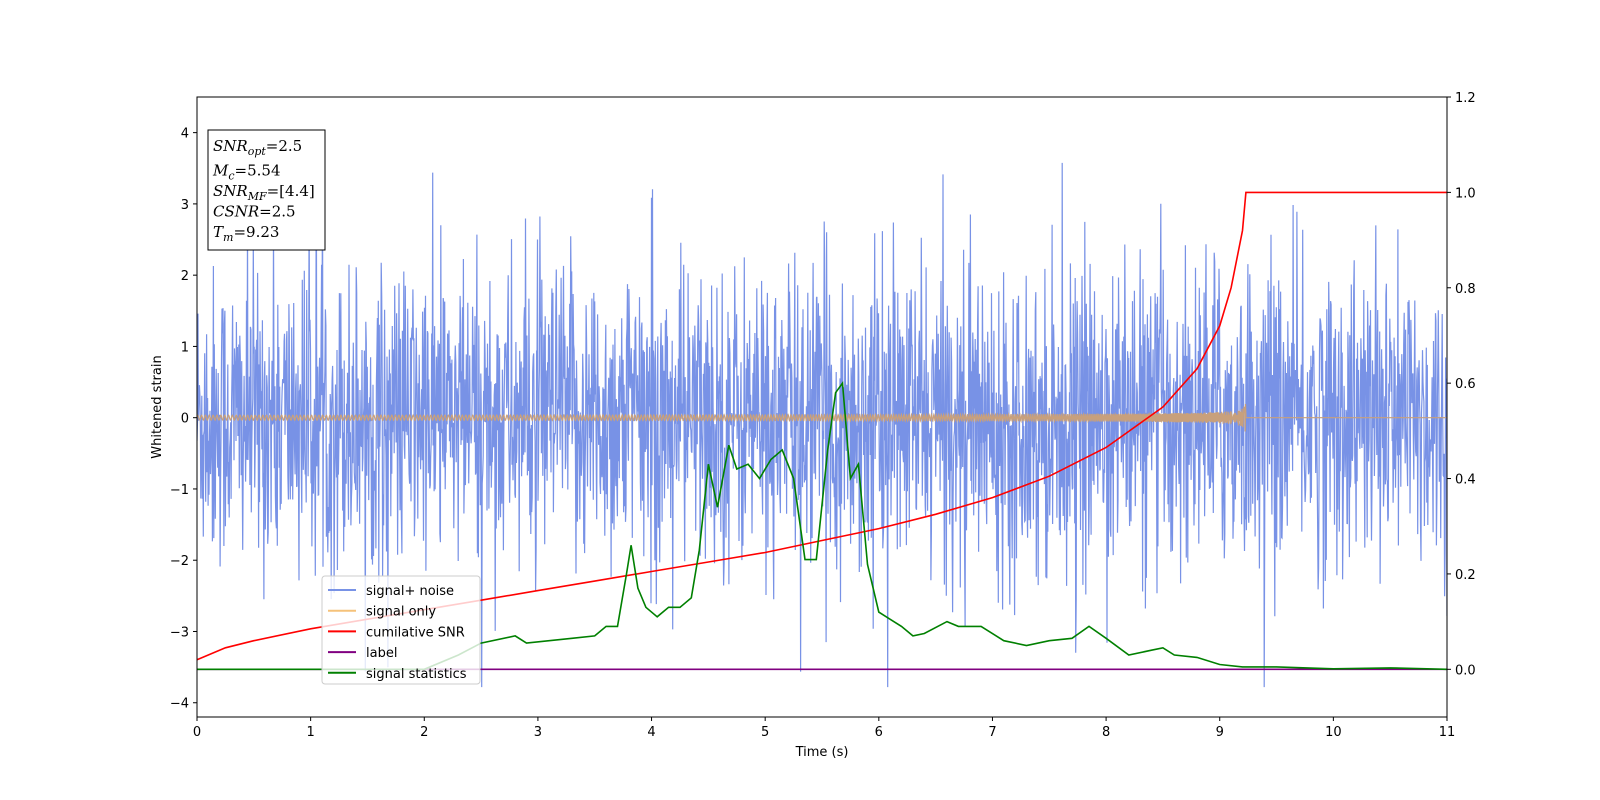  What do you see at coordinates (992, 732) in the screenshot?
I see `x-tick-label: 7` at bounding box center [992, 732].